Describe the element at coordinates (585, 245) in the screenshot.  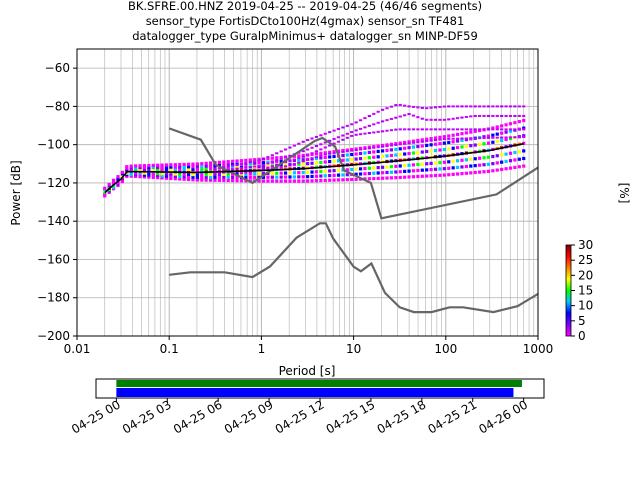
I see `colorbar-tick-label: 30` at that location.